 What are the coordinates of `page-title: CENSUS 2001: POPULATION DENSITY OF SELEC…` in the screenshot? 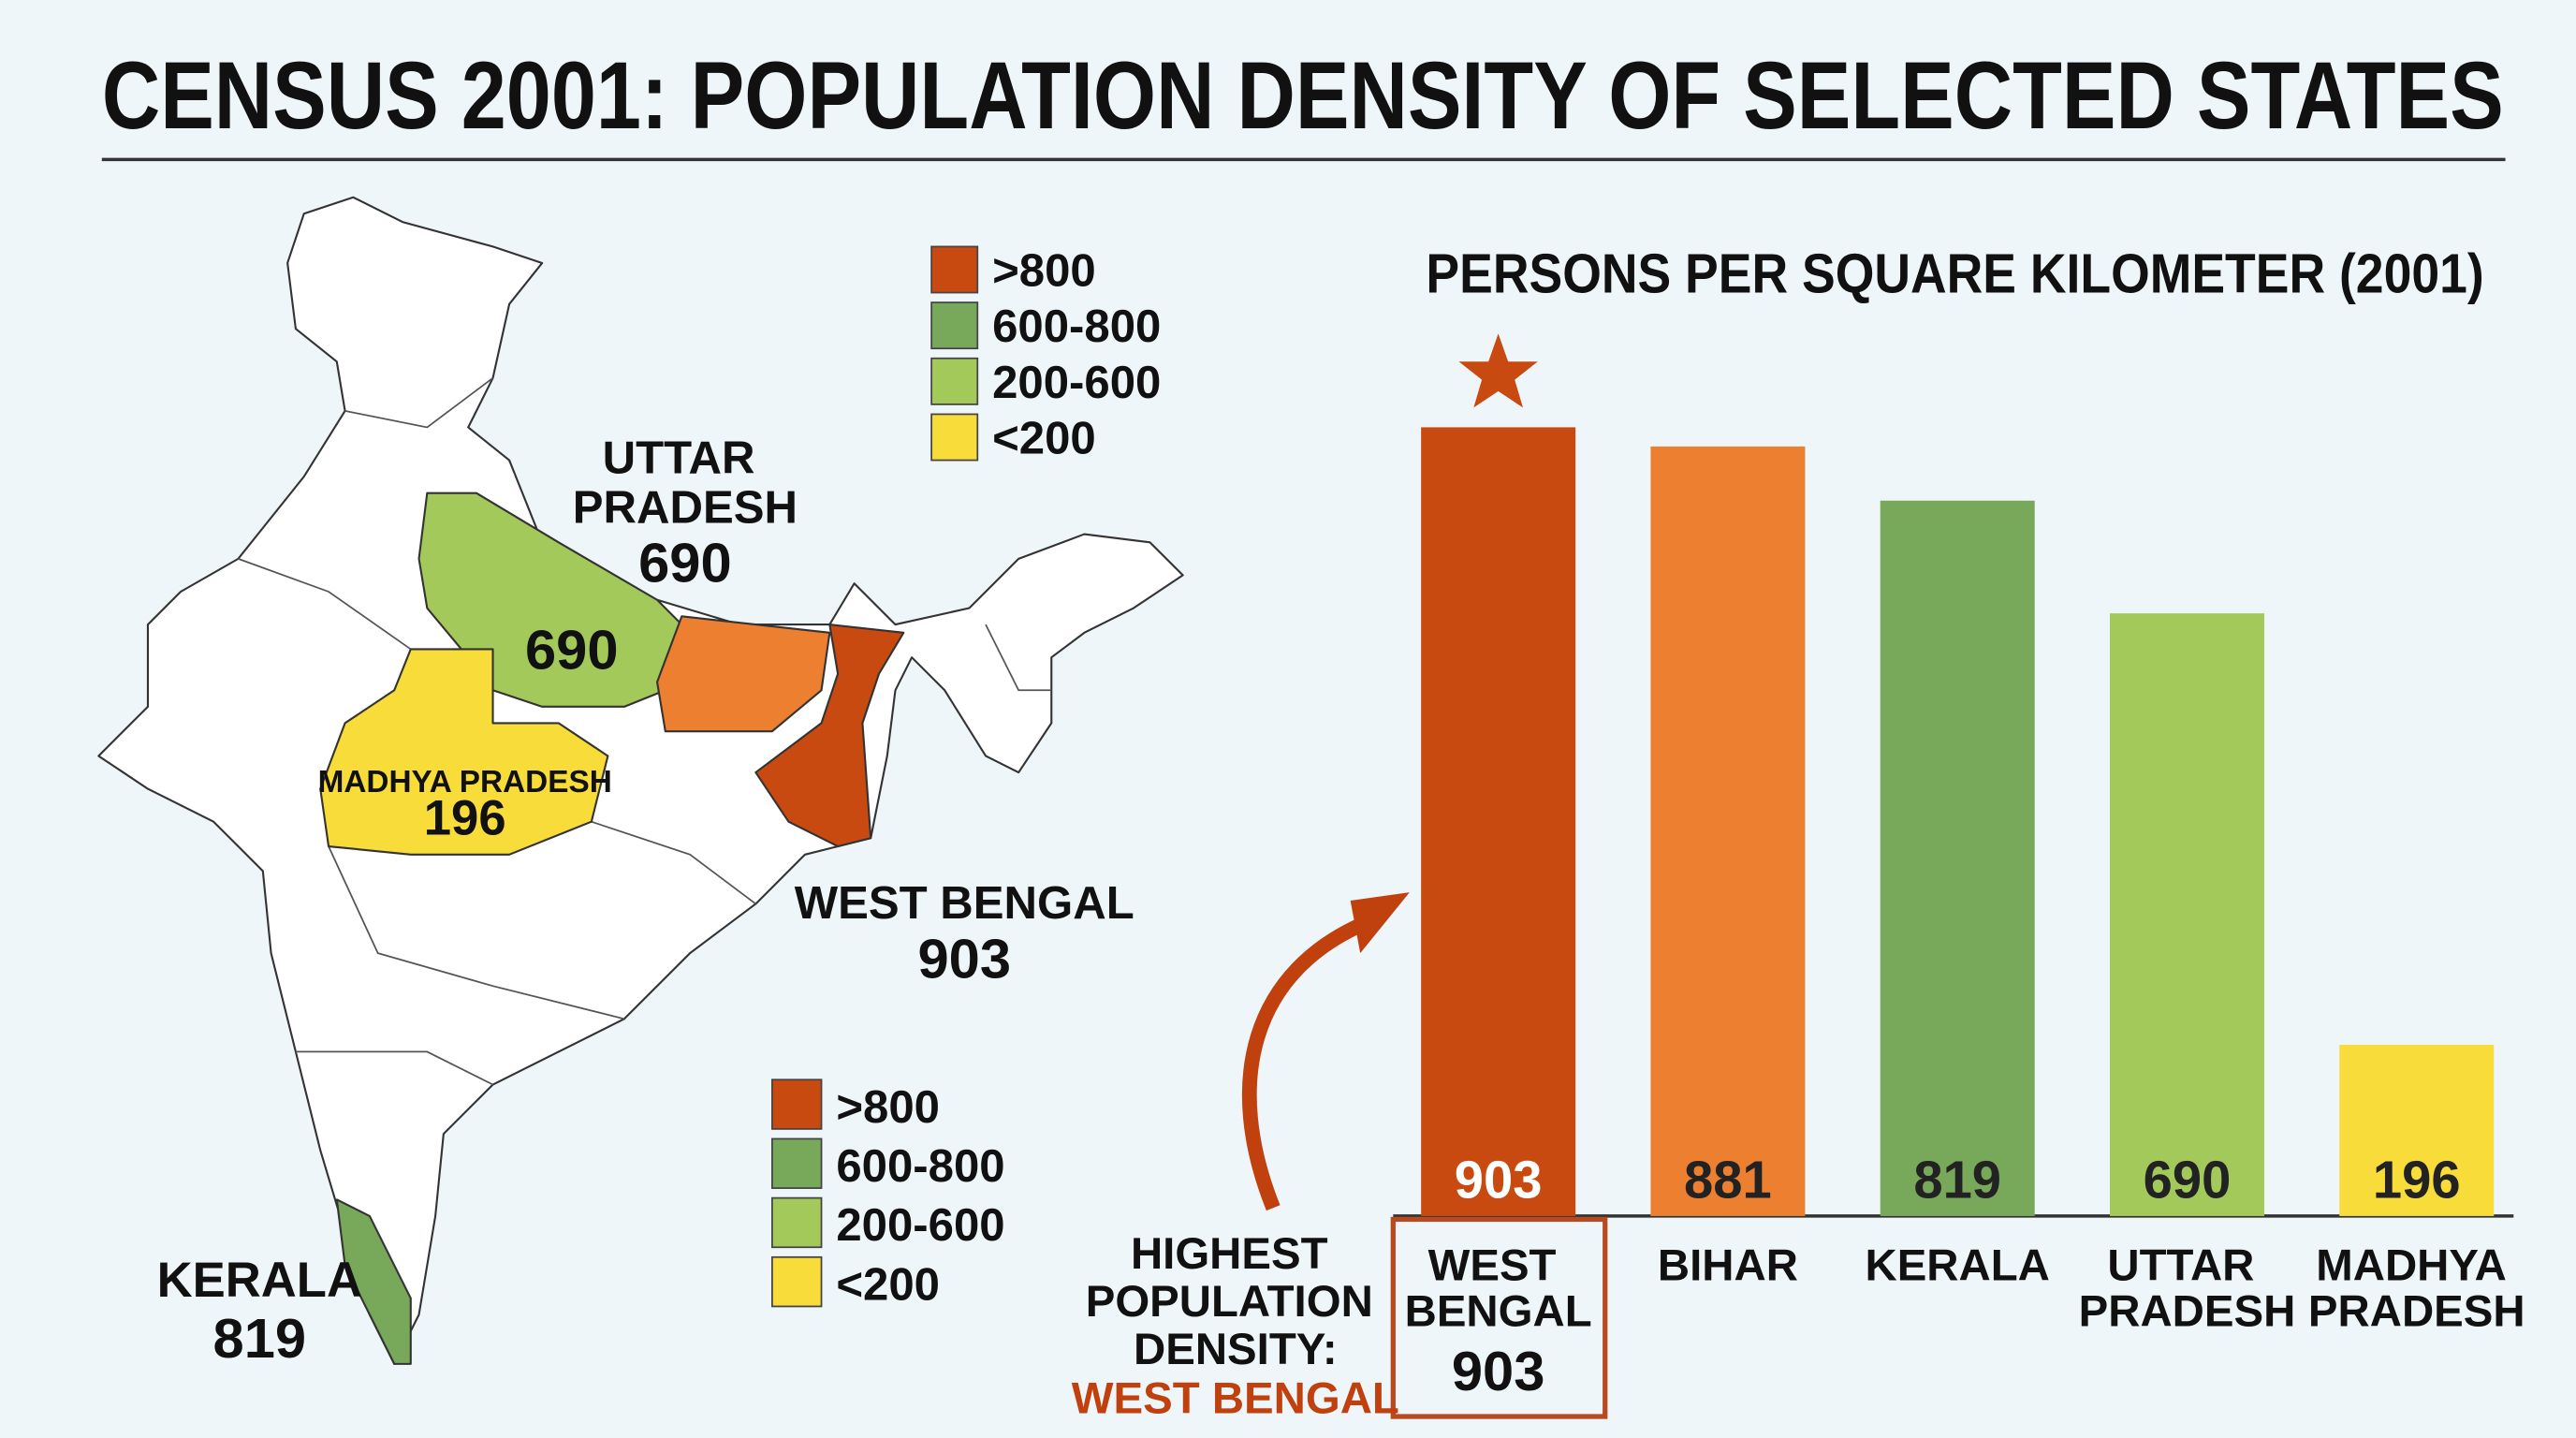 It's located at (1303, 95).